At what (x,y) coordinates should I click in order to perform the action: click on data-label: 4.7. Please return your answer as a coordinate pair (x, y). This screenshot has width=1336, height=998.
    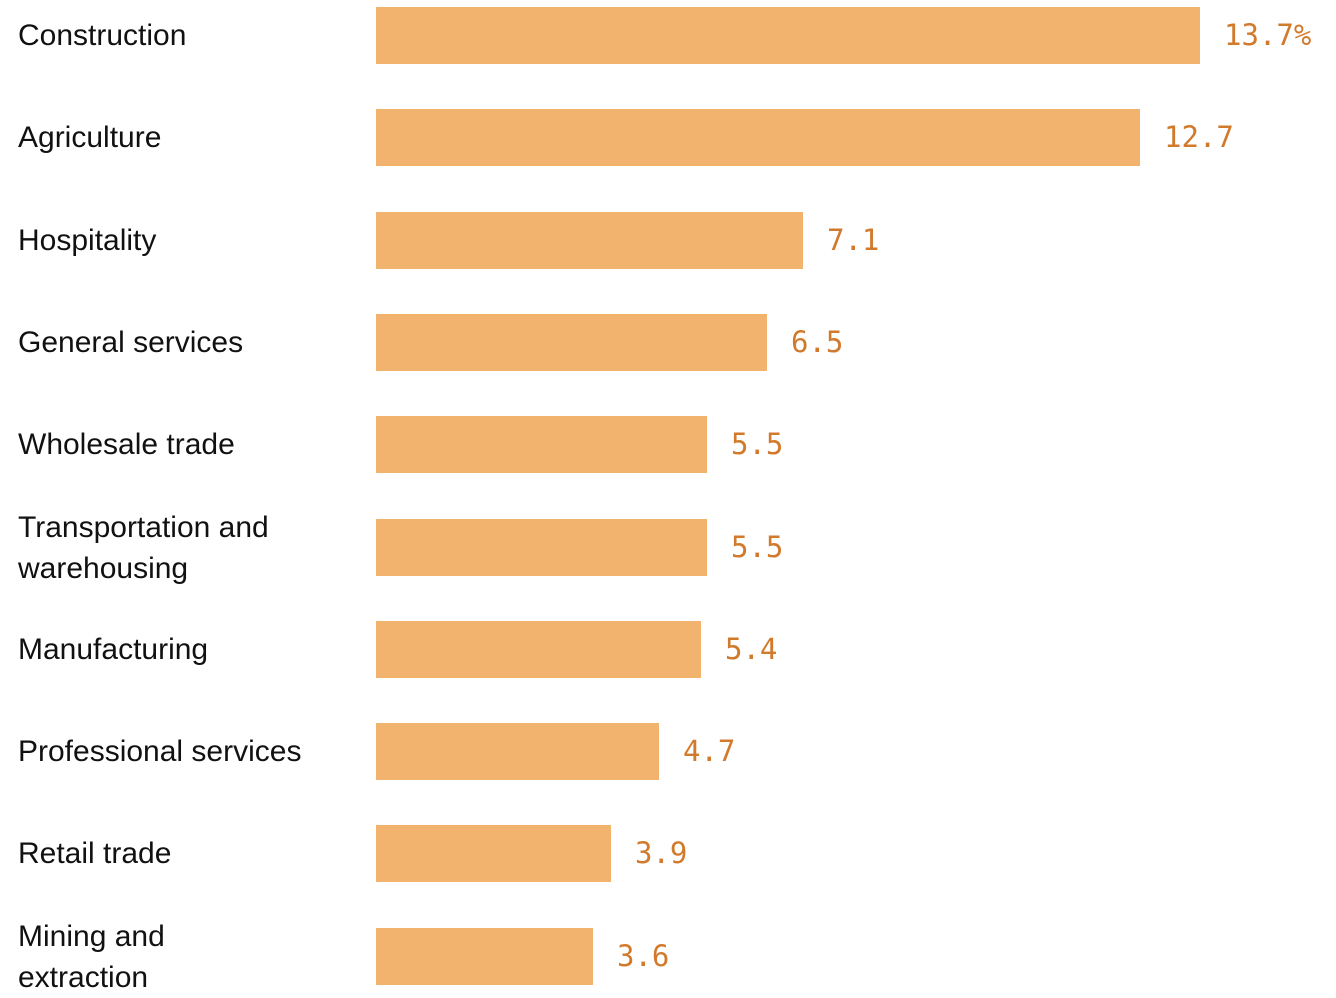
    Looking at the image, I should click on (709, 751).